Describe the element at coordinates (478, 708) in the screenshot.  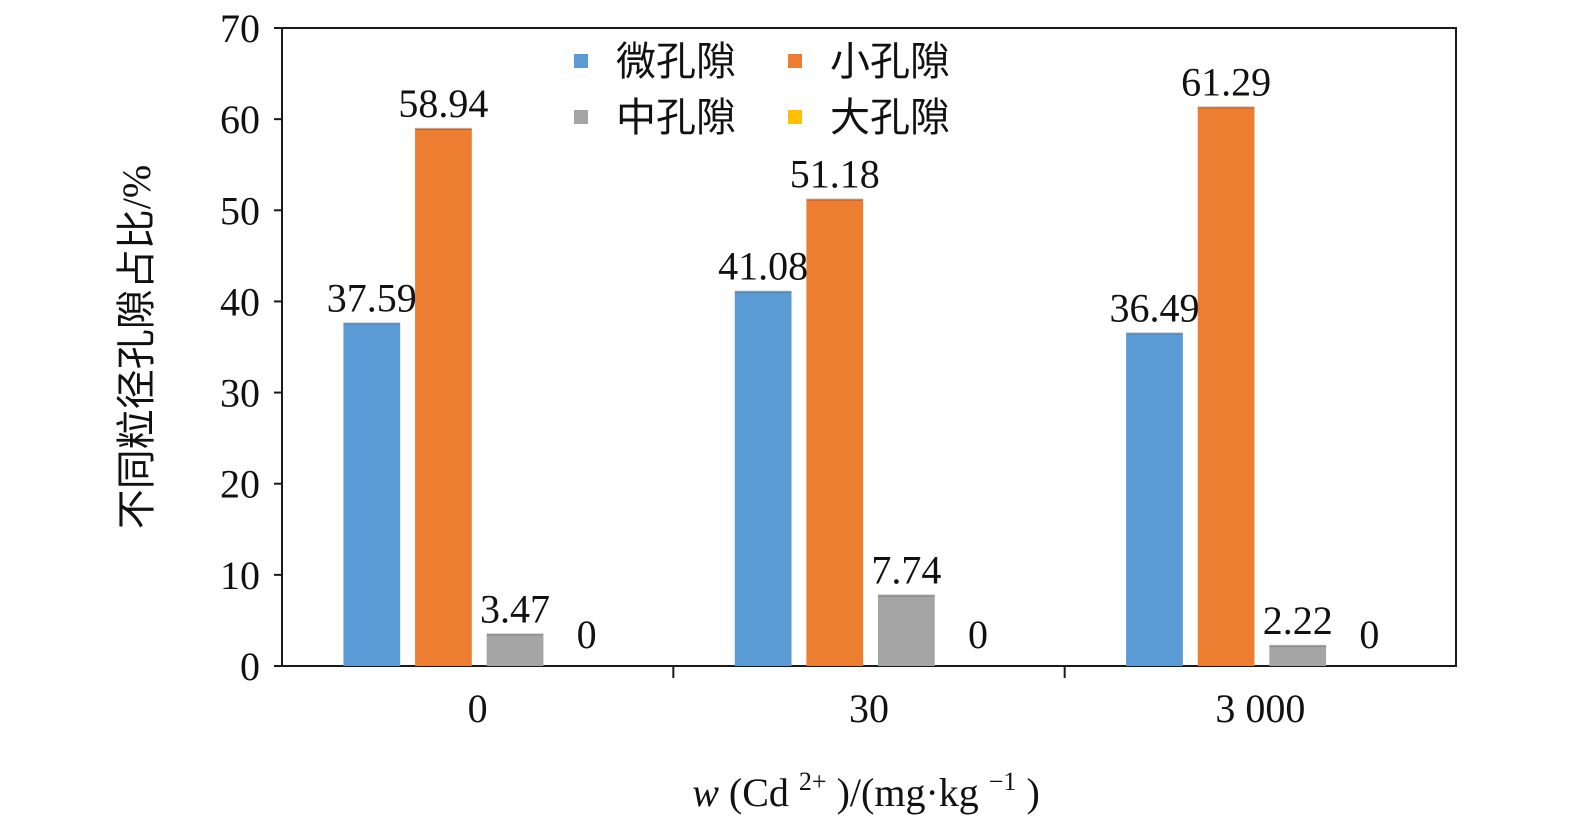
I see `x-tick-label: 0` at that location.